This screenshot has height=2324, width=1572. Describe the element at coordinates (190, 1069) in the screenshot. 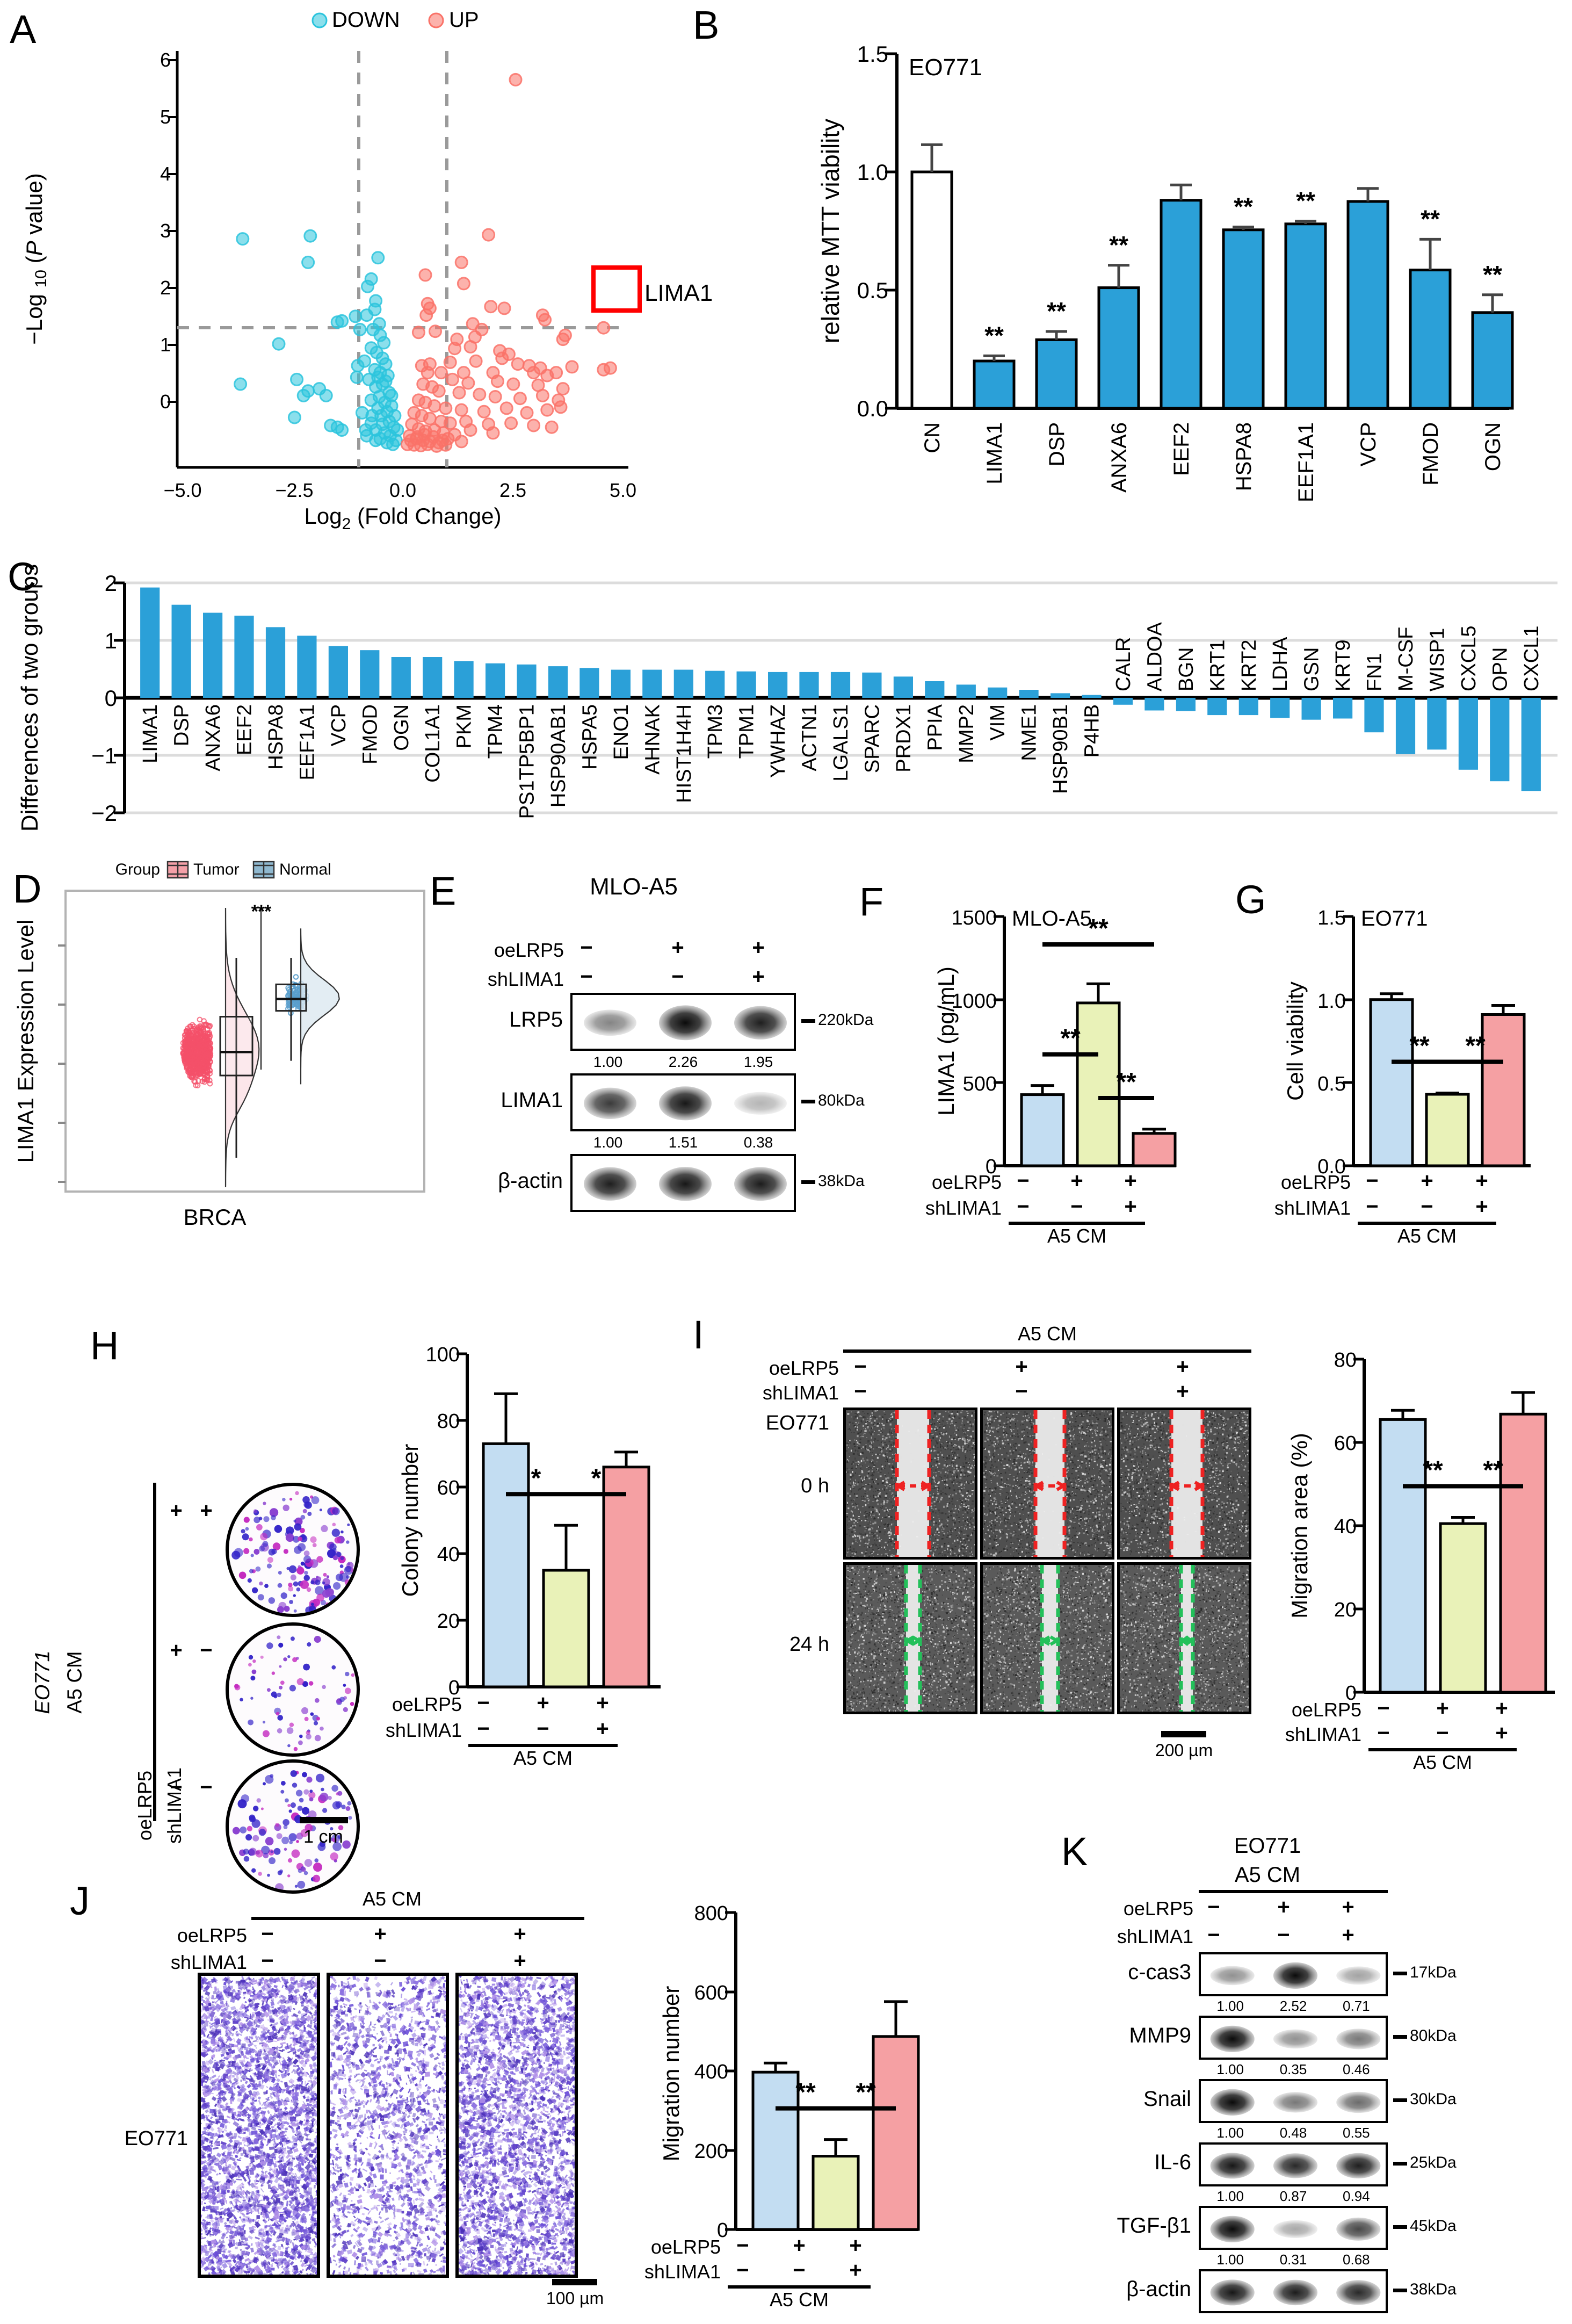

I see `data-point-tumor` at that location.